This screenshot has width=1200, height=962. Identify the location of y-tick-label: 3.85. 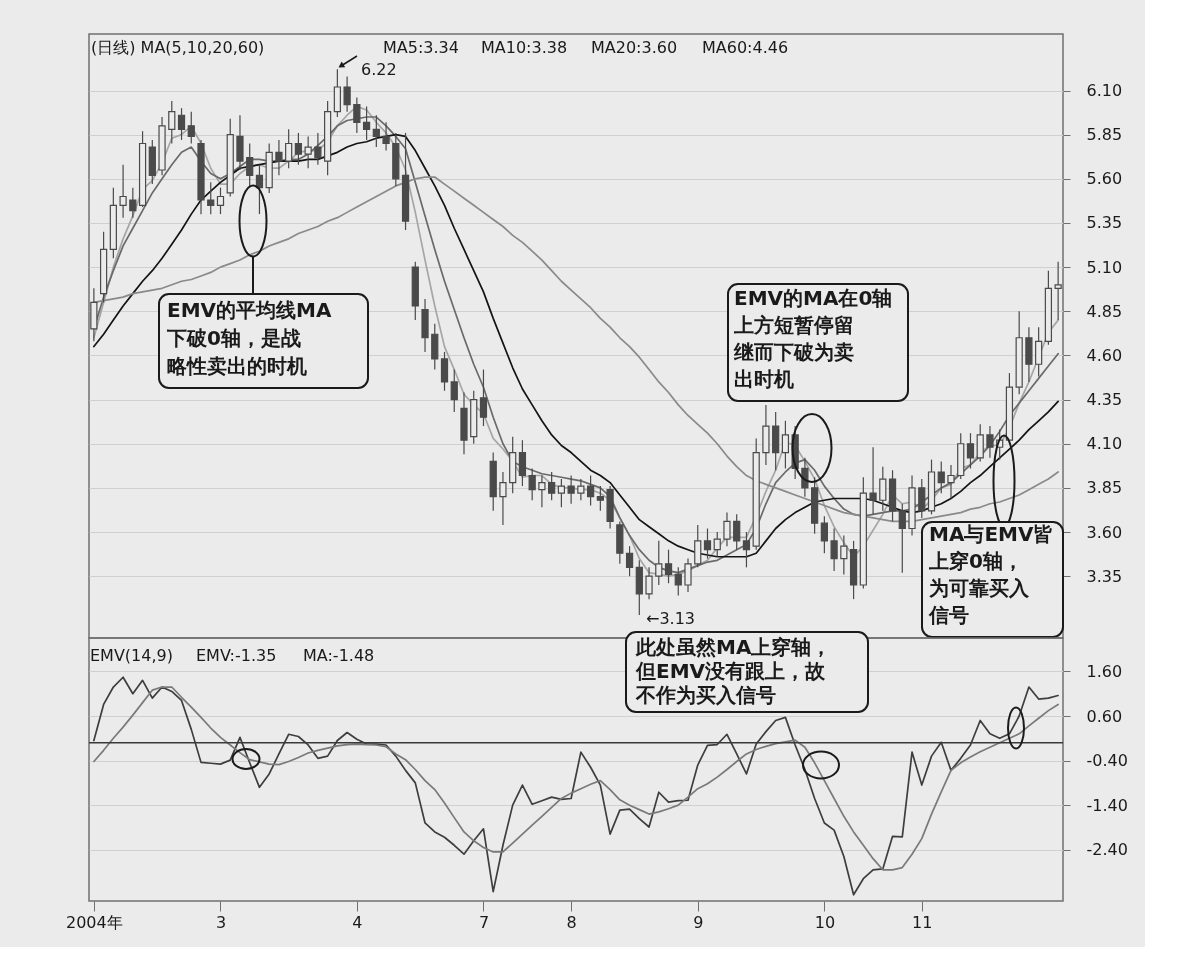
(1104, 488).